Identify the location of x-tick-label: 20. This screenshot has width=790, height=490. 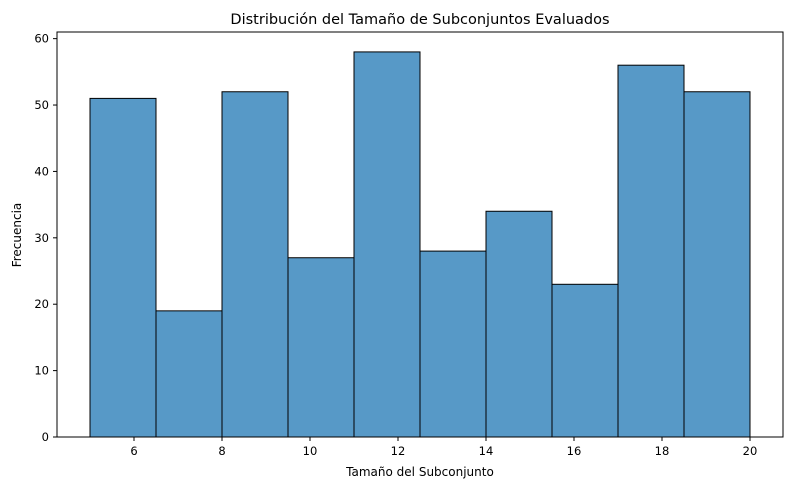
(750, 451).